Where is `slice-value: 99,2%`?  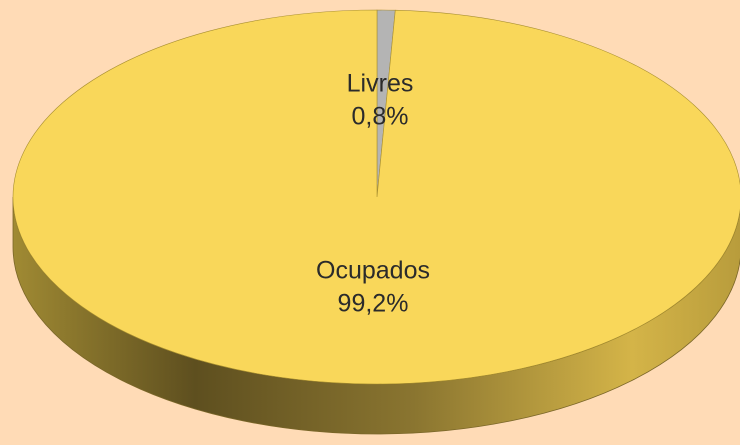
slice-value: 99,2% is located at coordinates (373, 304).